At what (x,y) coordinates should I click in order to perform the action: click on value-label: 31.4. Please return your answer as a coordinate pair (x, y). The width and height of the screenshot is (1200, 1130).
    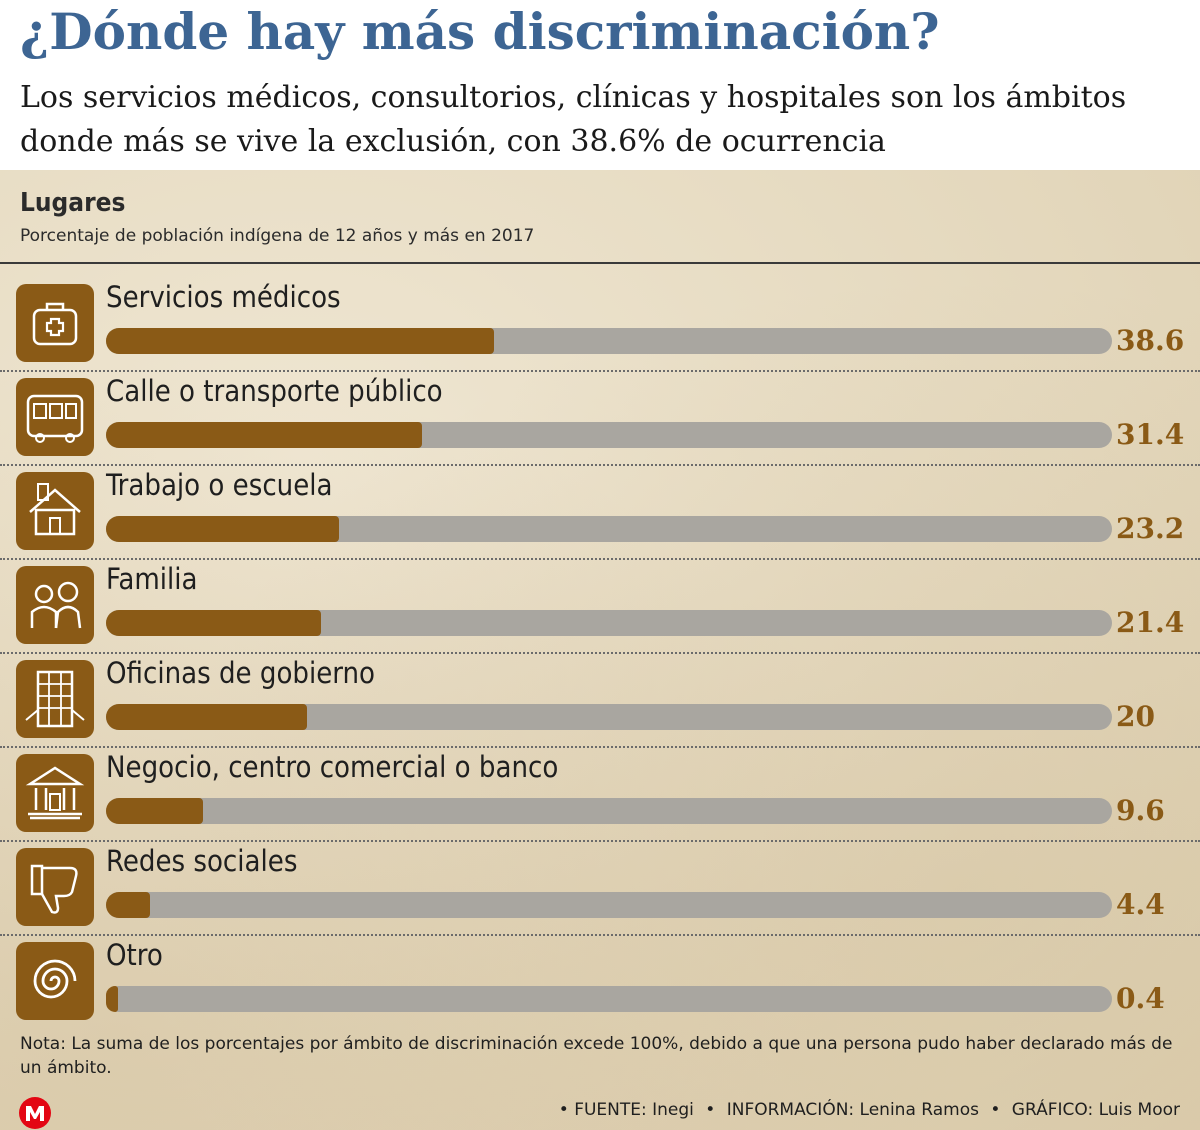
    Looking at the image, I should click on (1150, 434).